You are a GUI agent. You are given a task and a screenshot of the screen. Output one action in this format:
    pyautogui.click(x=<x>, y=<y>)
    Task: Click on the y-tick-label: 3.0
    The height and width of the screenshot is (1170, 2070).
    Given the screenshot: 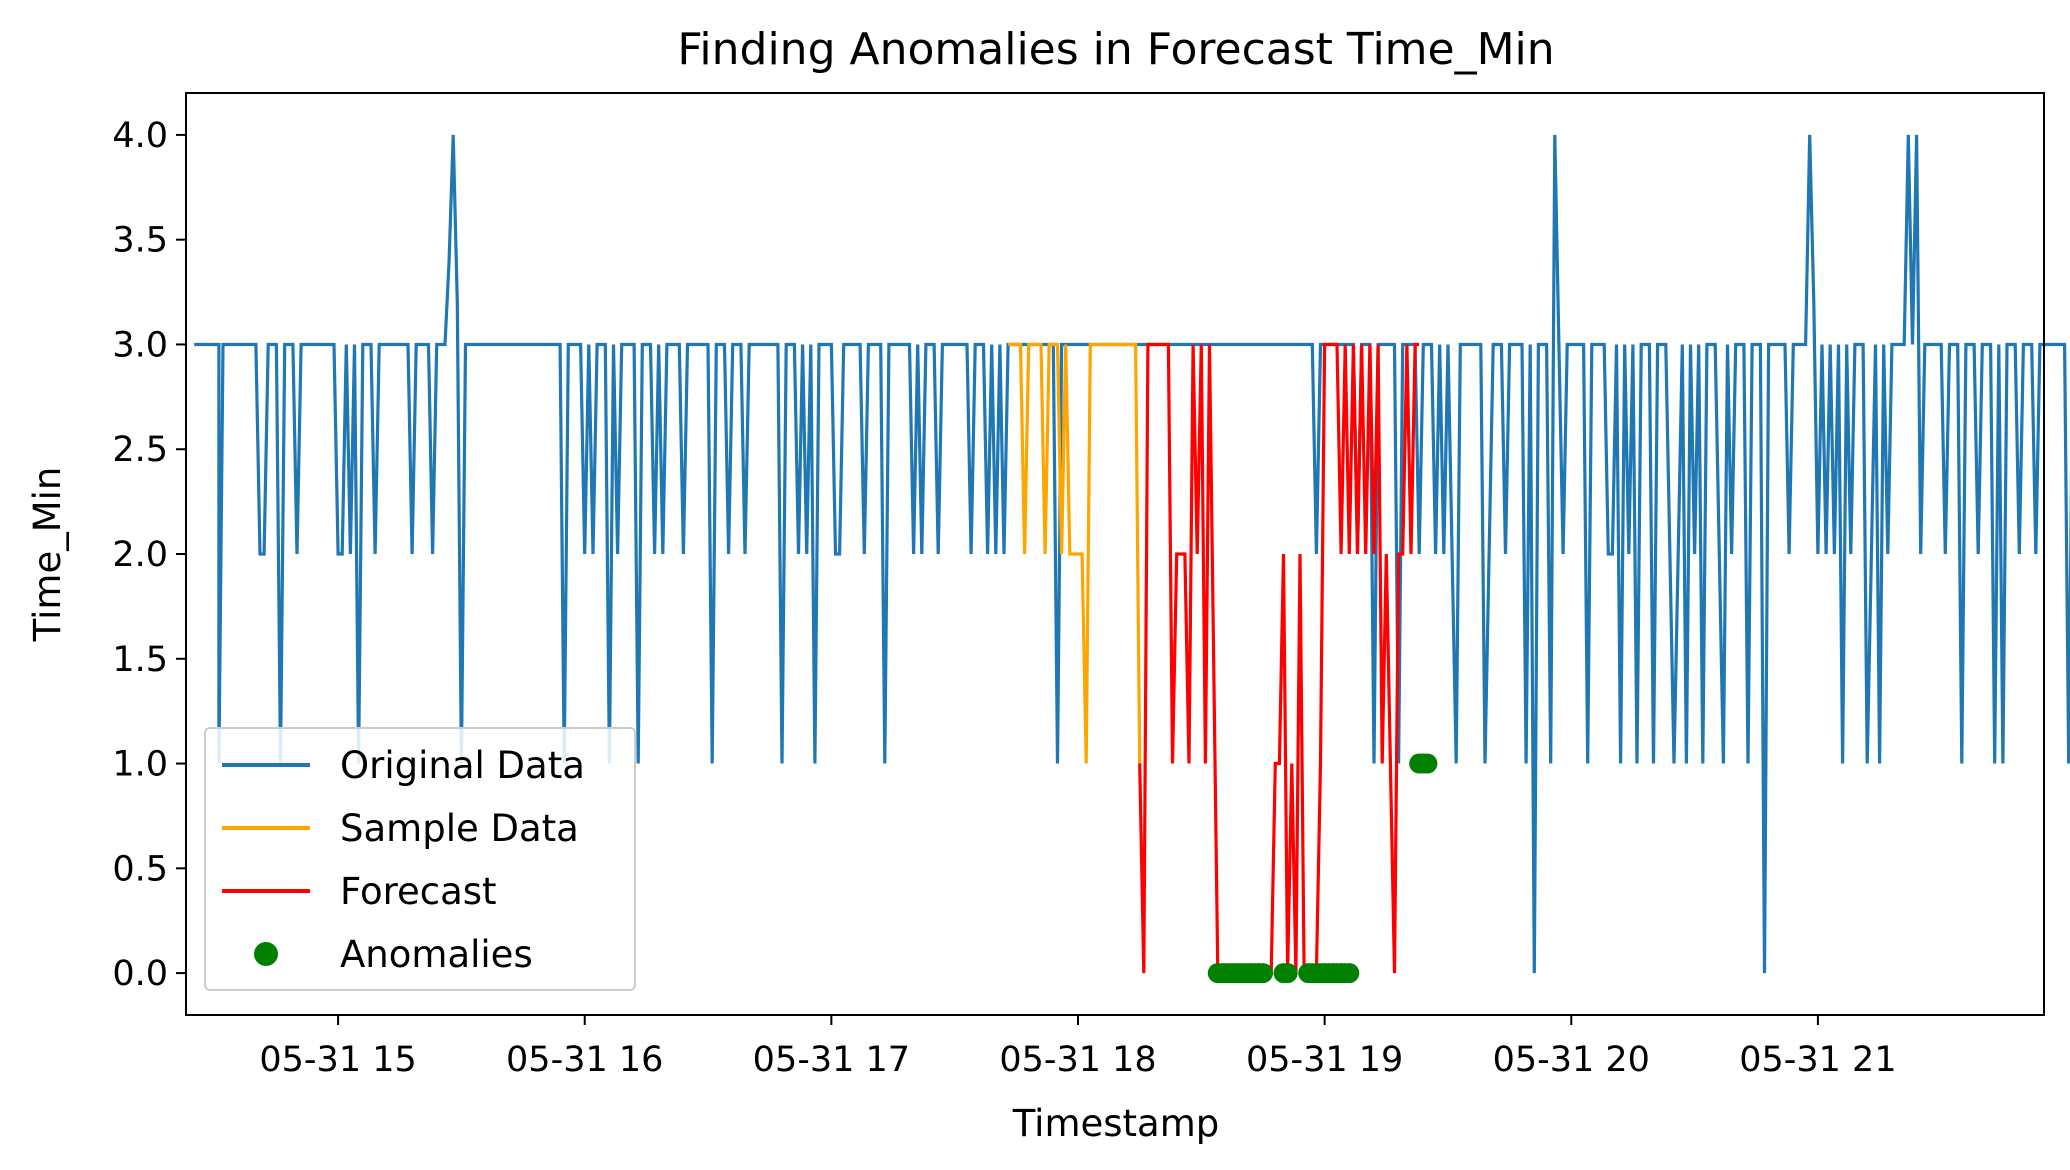 What is the action you would take?
    pyautogui.click(x=140, y=345)
    